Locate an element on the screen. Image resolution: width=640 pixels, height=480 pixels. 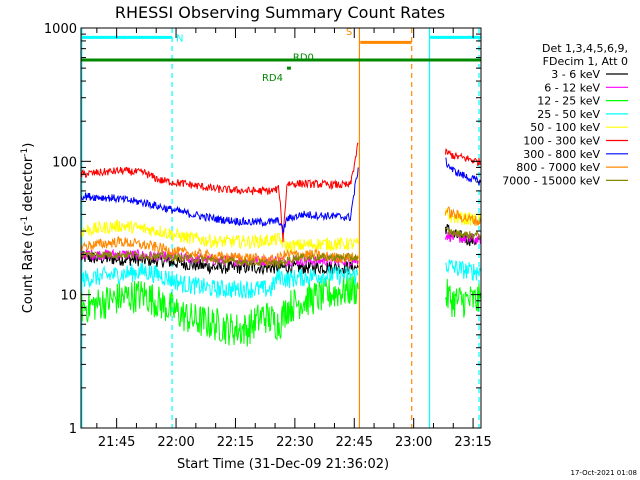
x-tick-label: 22:45 is located at coordinates (354, 442).